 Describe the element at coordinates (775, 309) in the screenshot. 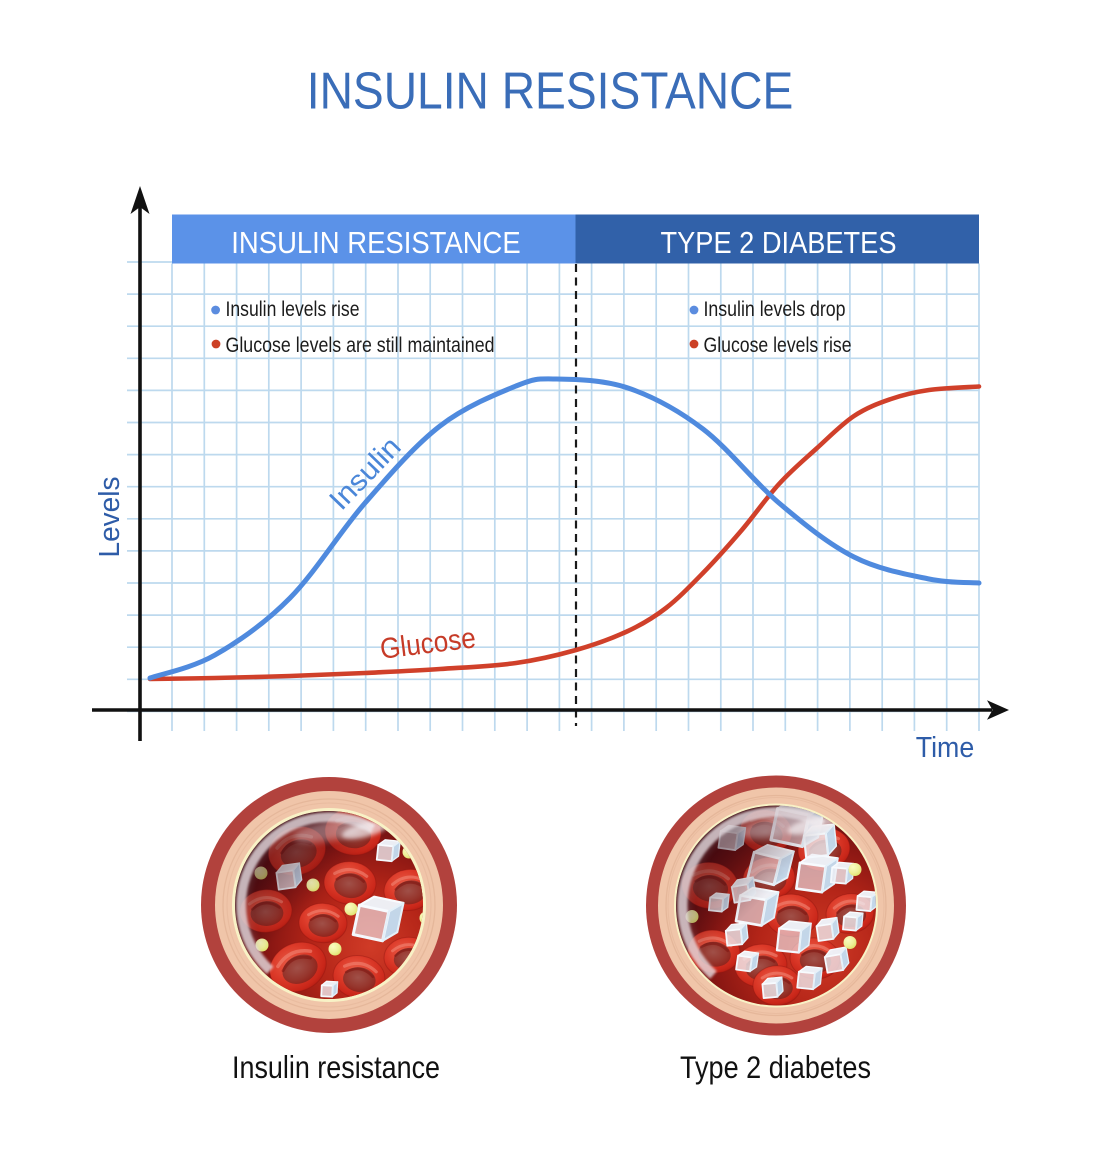

I see `svg-text: Insulin levels drop` at that location.